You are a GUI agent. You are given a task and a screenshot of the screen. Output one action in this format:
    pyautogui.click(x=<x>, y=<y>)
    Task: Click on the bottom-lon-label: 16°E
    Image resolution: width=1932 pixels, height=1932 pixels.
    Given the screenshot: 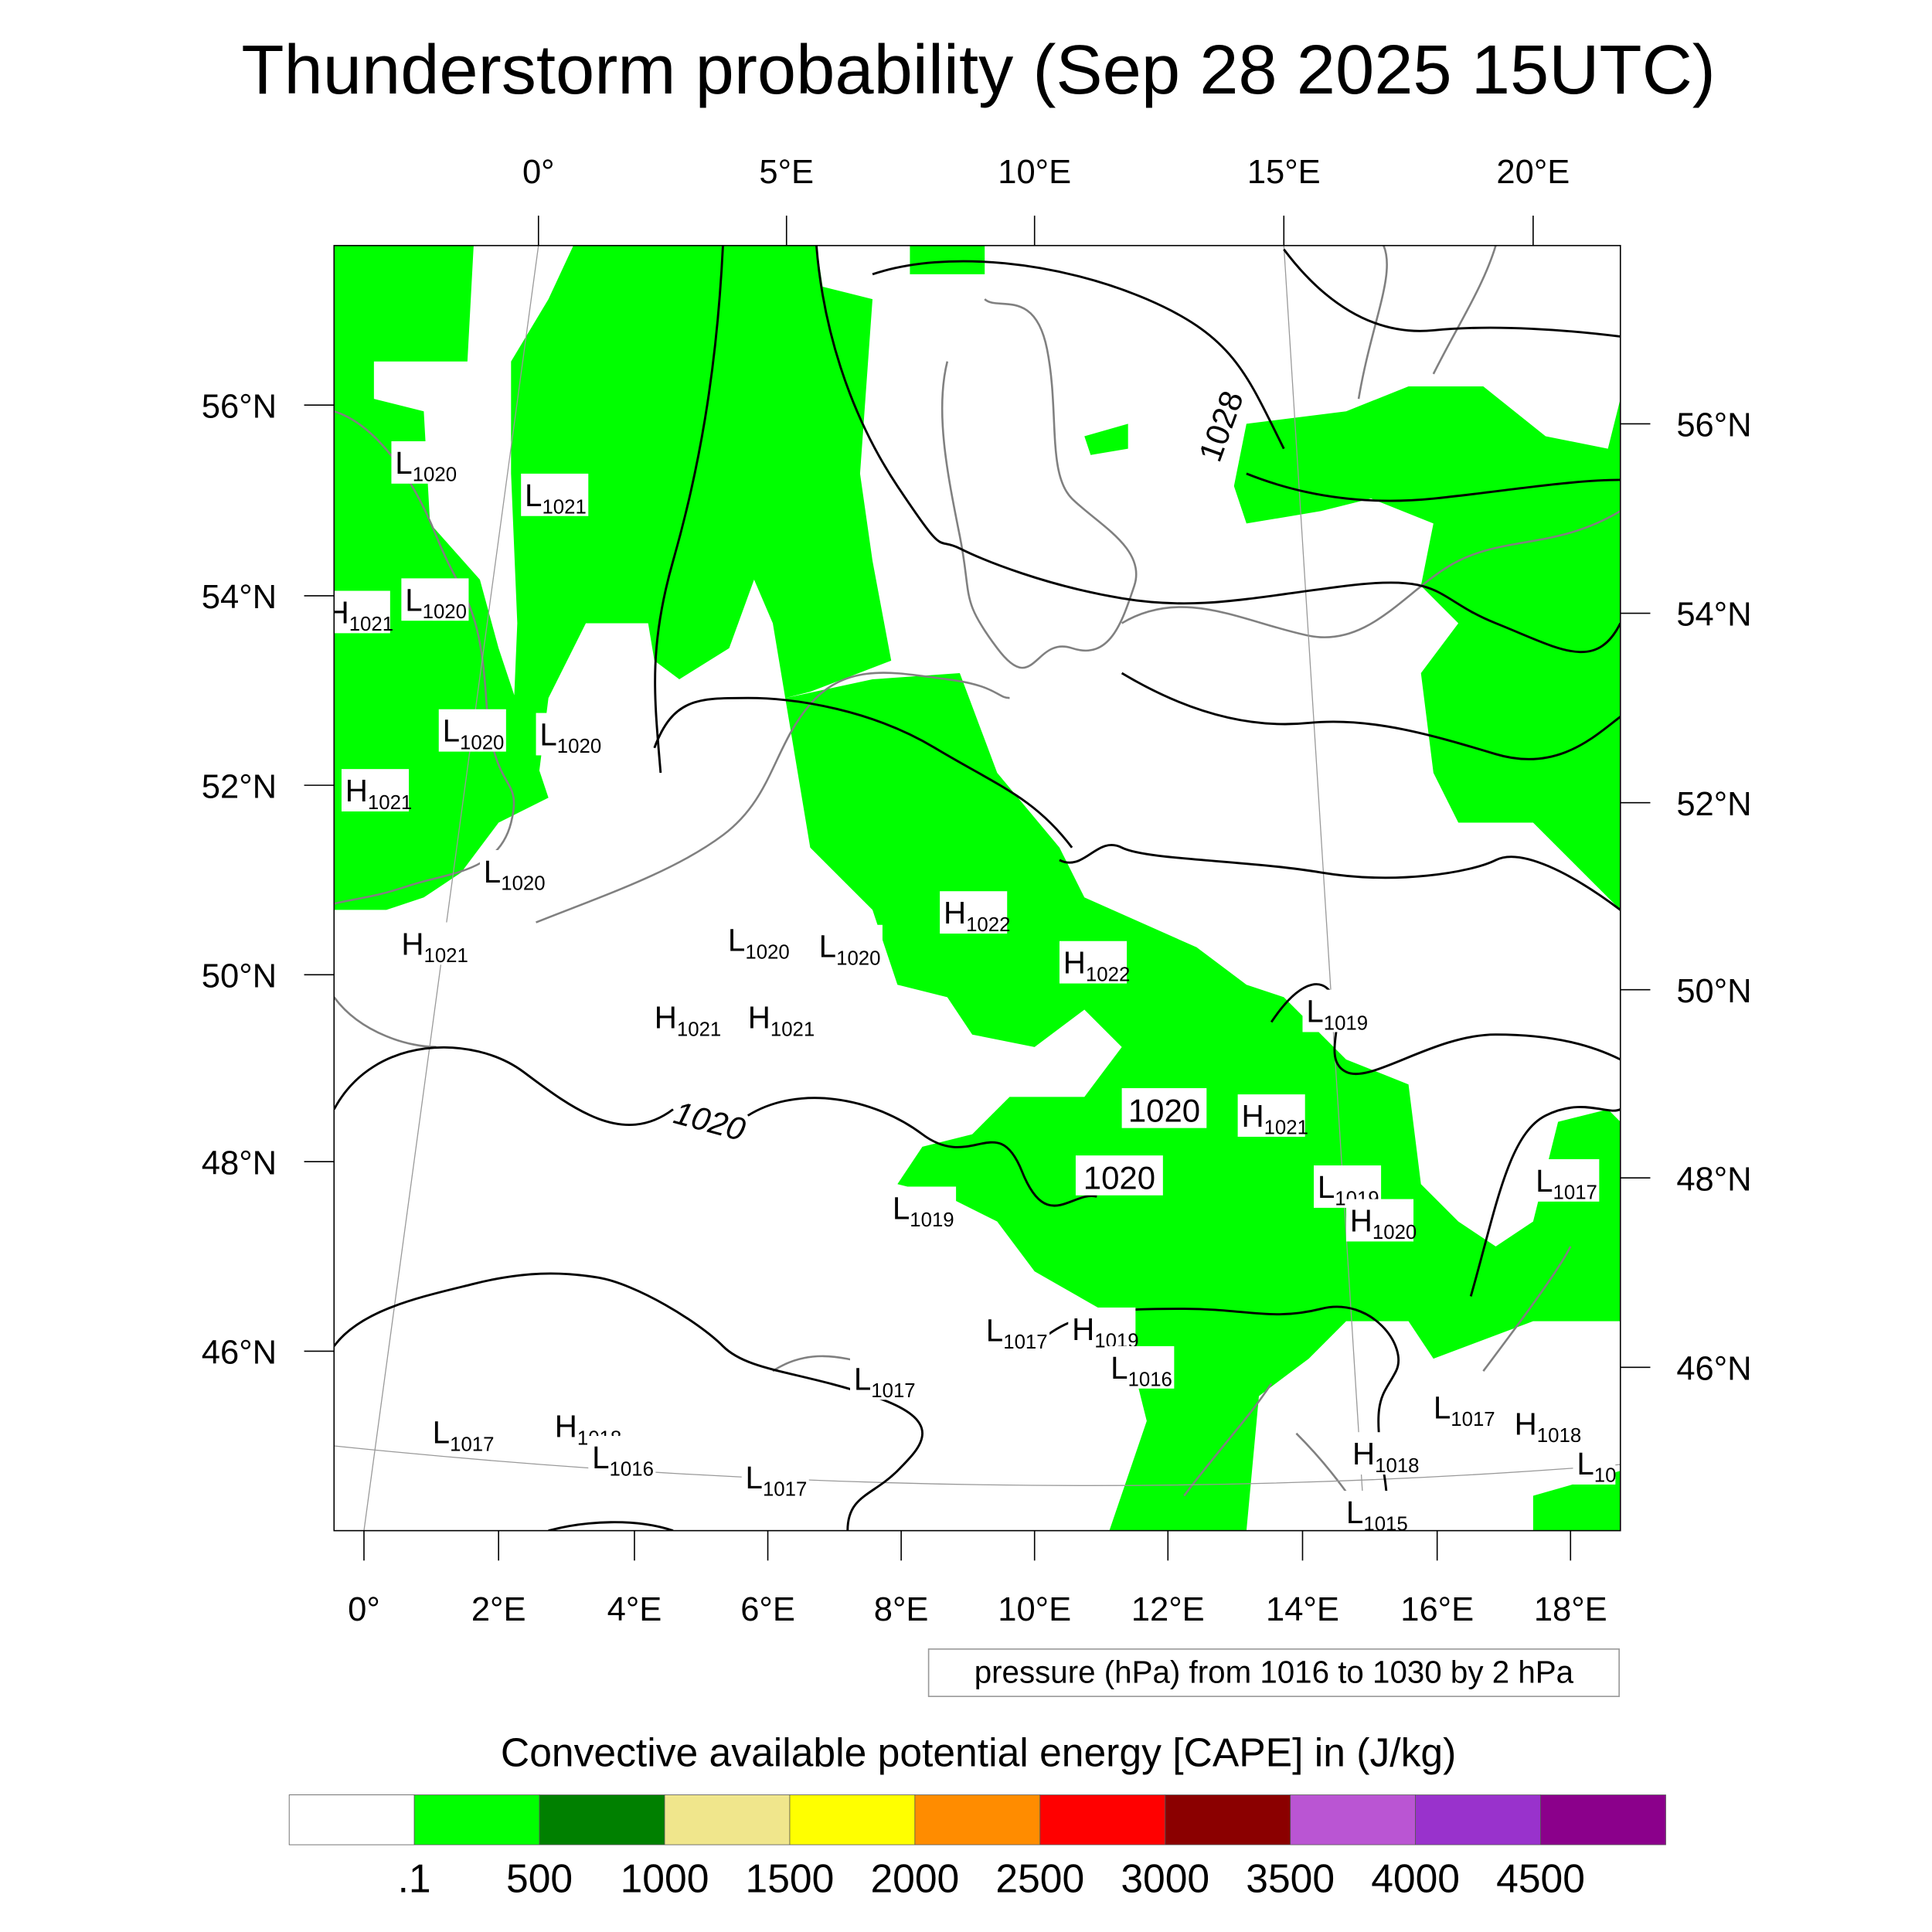 What is the action you would take?
    pyautogui.click(x=1437, y=1610)
    